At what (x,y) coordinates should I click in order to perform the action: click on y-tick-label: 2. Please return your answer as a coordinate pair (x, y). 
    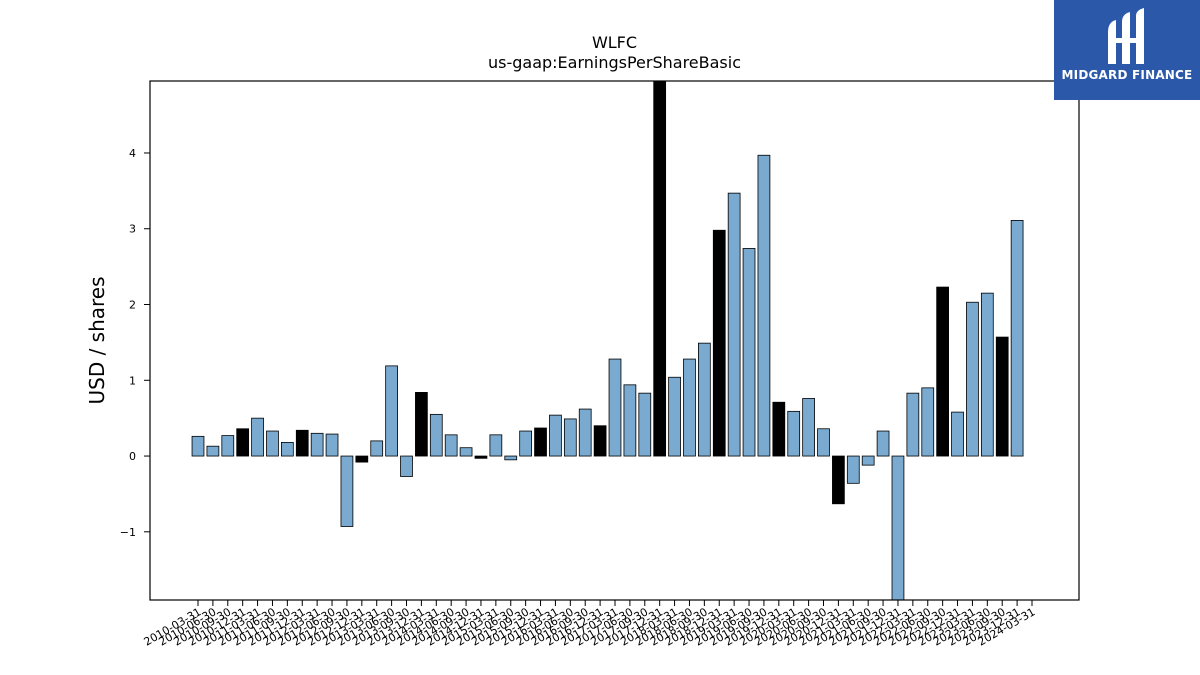
    Looking at the image, I should click on (132, 305).